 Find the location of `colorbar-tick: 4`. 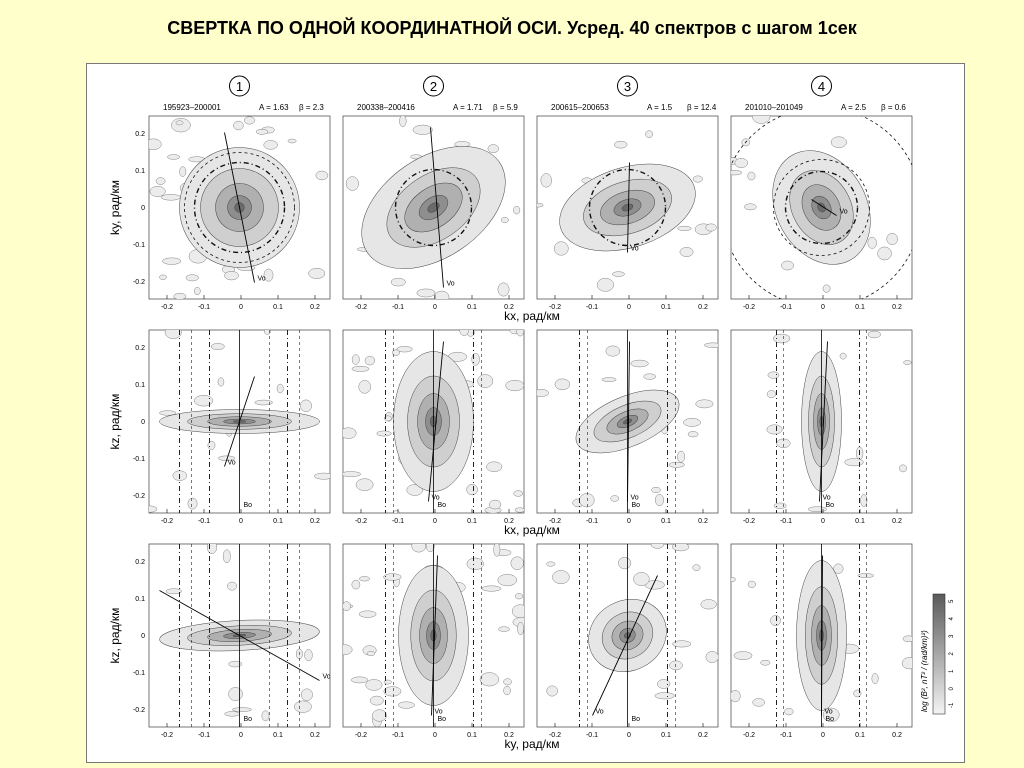

colorbar-tick: 4 is located at coordinates (952, 619).